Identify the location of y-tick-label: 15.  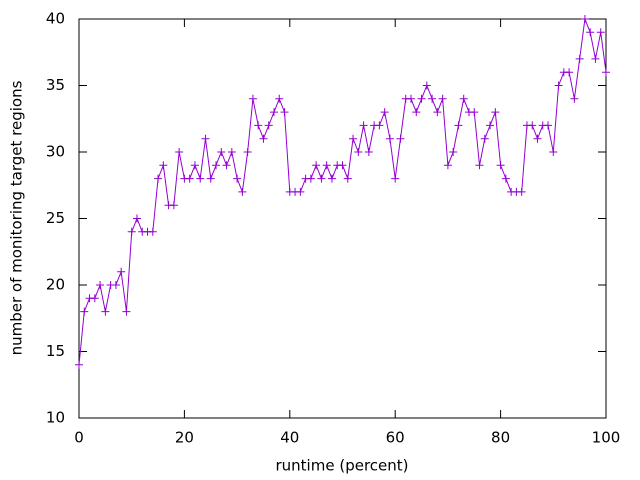
(55, 351).